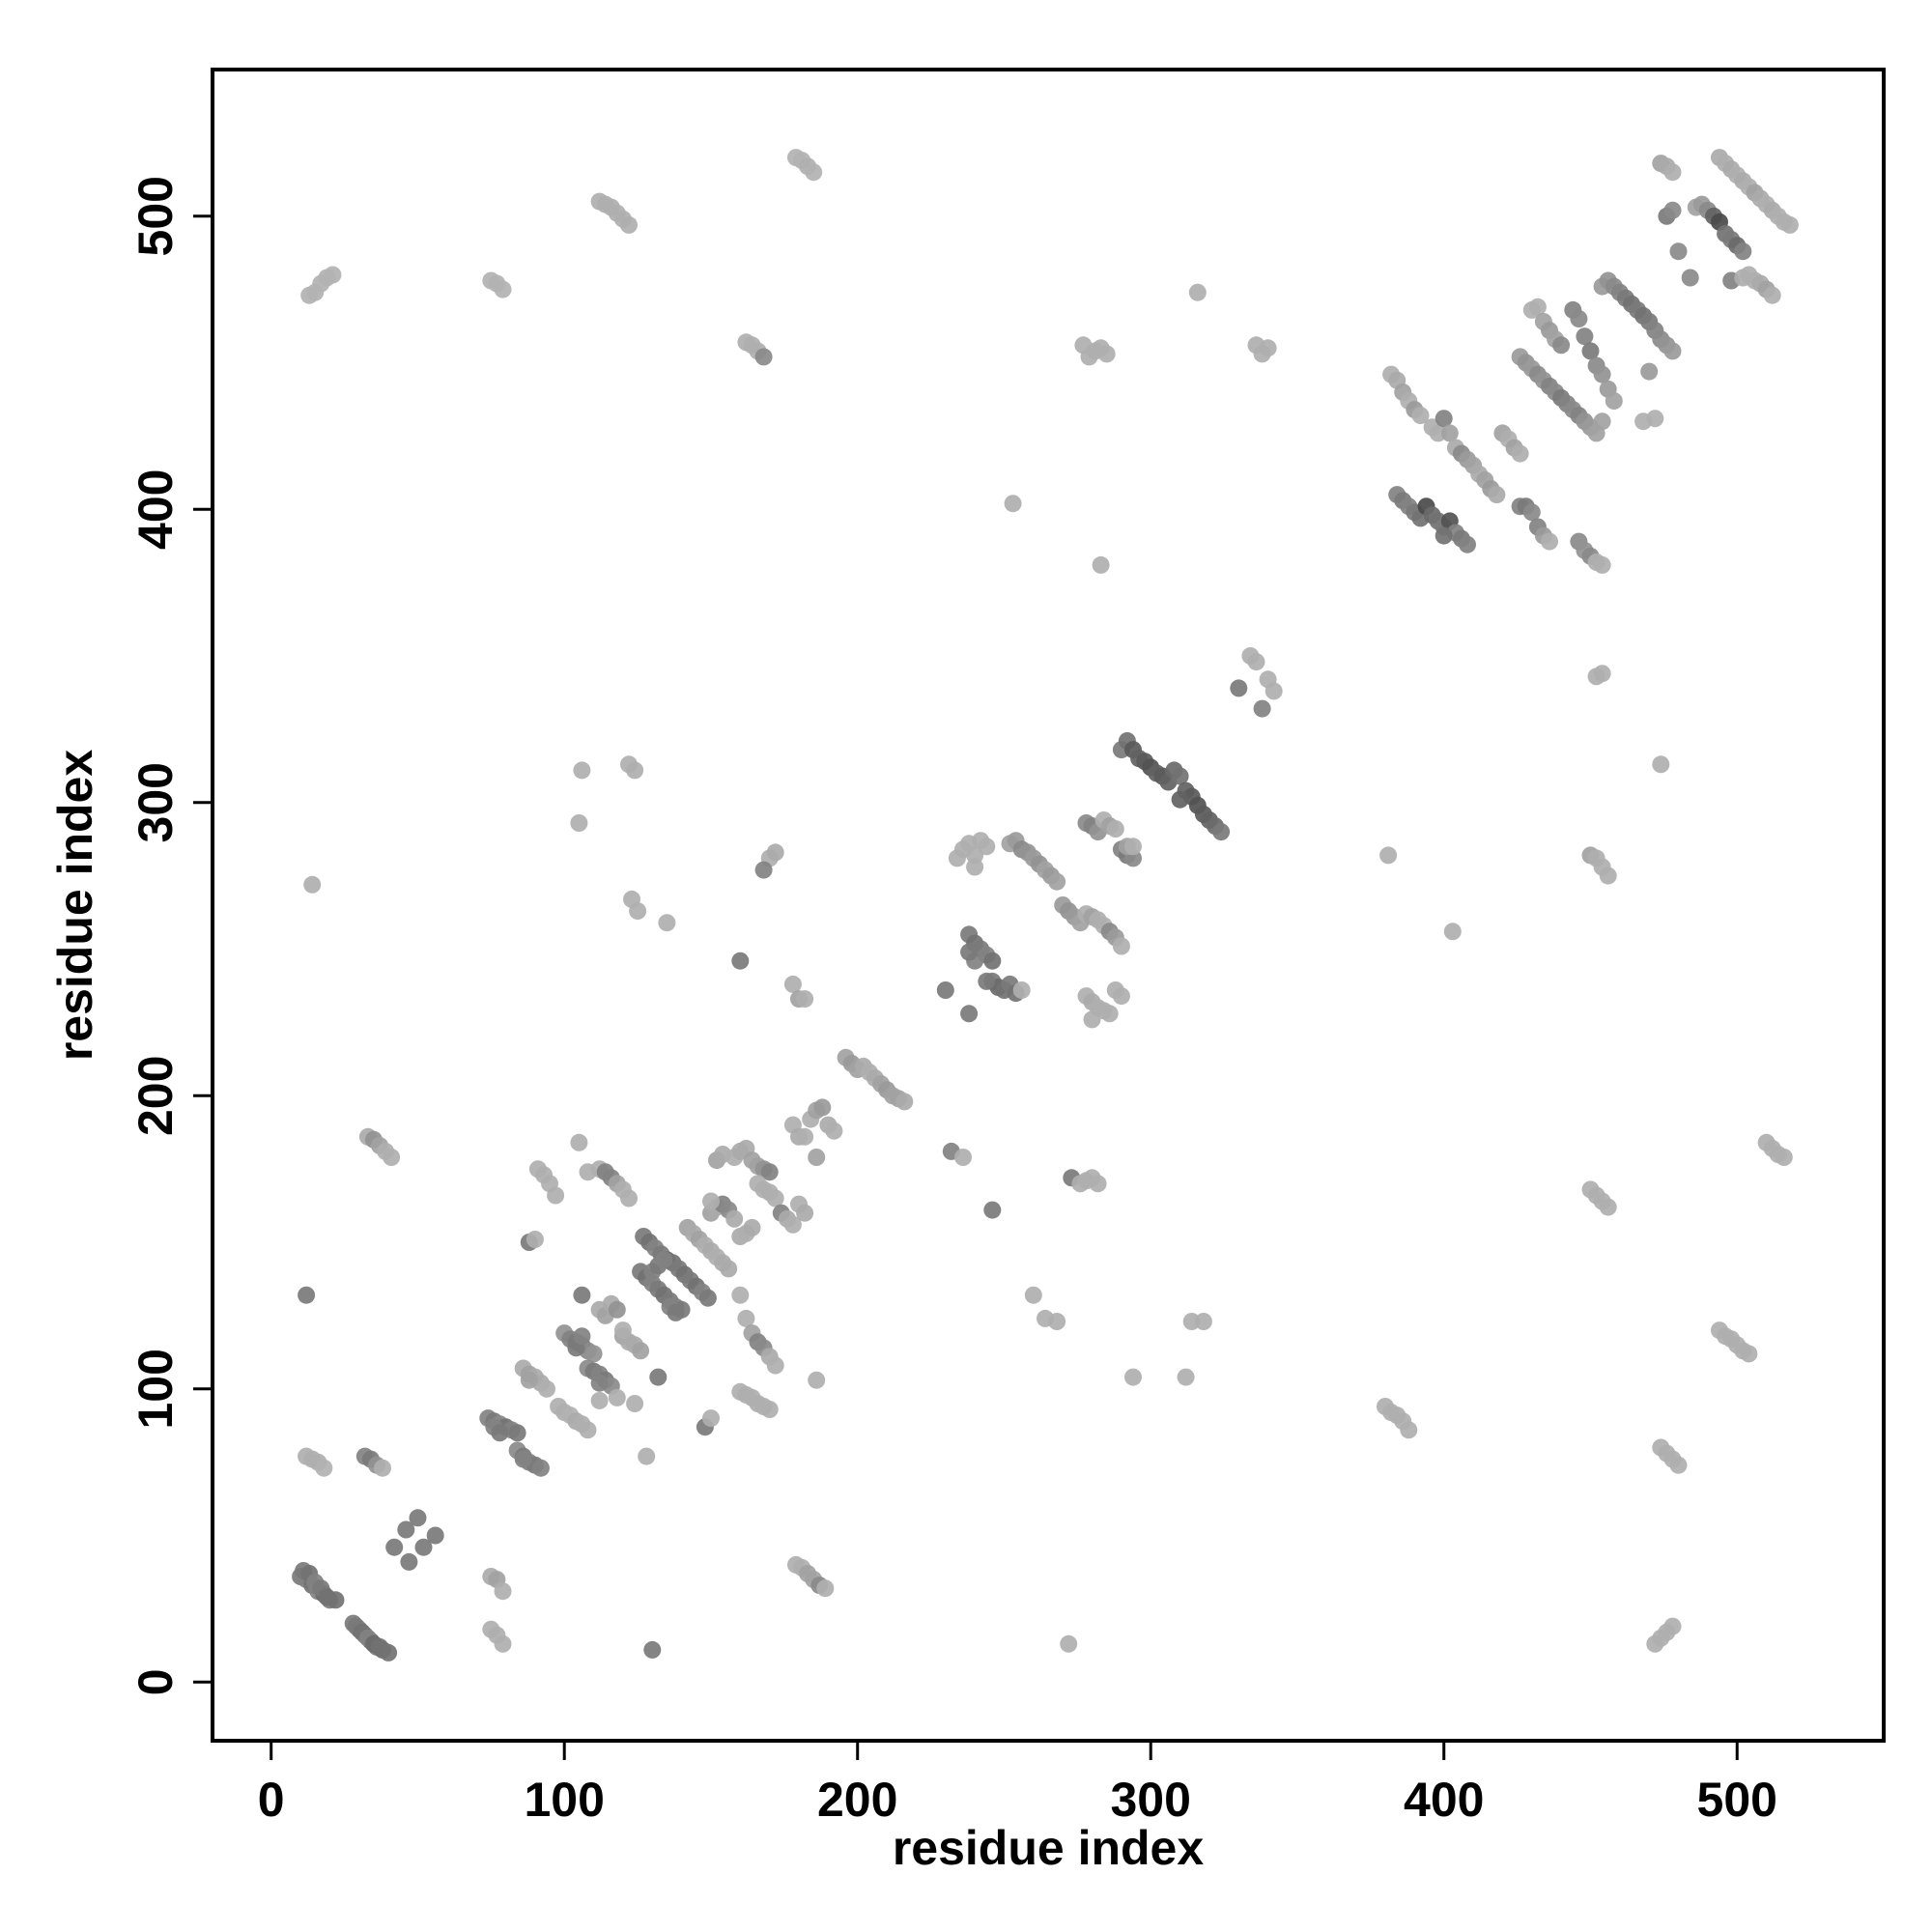 The image size is (1932, 1932). Describe the element at coordinates (75, 906) in the screenshot. I see `y-axis-title: residue index` at that location.